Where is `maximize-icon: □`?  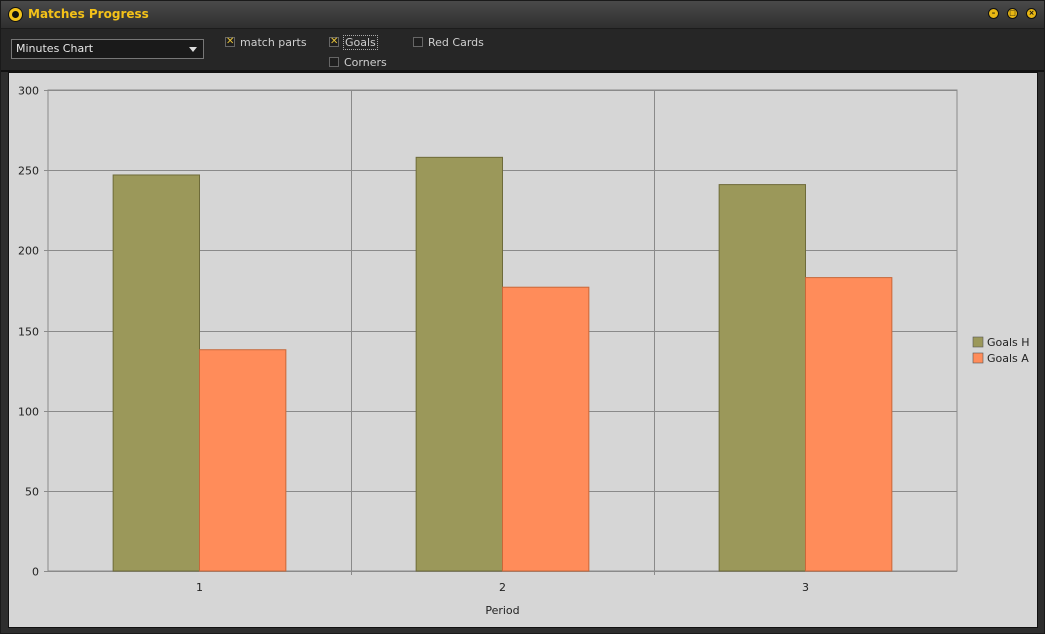
maximize-icon: □ is located at coordinates (1012, 13).